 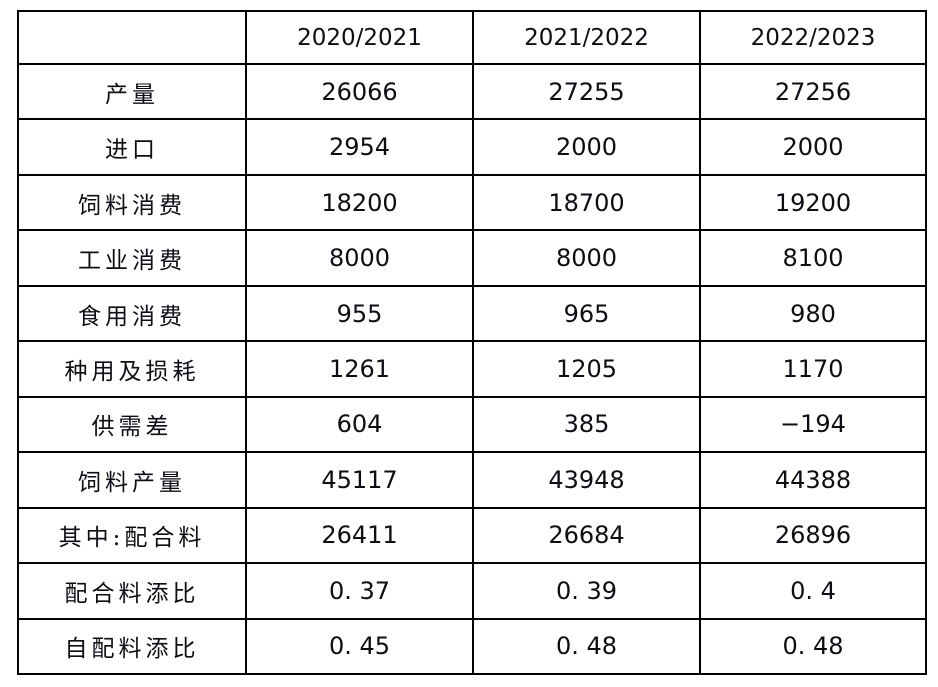 What do you see at coordinates (132, 535) in the screenshot?
I see `row-label-compound-feed: 其中:配合料` at bounding box center [132, 535].